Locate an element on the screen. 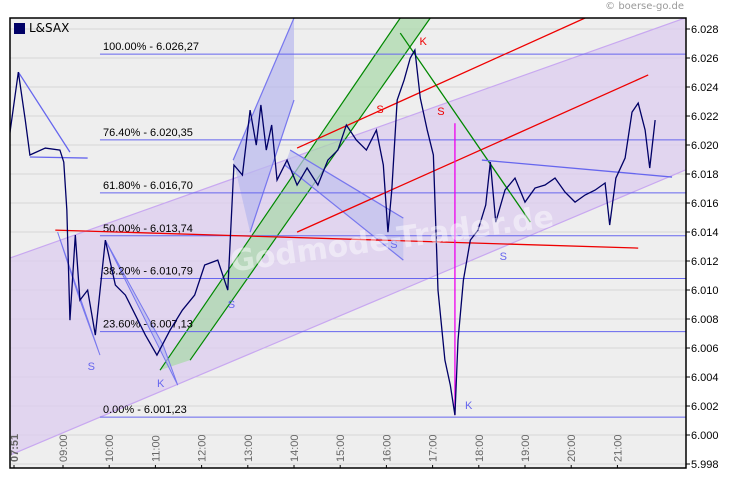 Image resolution: width=730 pixels, height=481 pixels. channel-fill is located at coordinates (344, 205).